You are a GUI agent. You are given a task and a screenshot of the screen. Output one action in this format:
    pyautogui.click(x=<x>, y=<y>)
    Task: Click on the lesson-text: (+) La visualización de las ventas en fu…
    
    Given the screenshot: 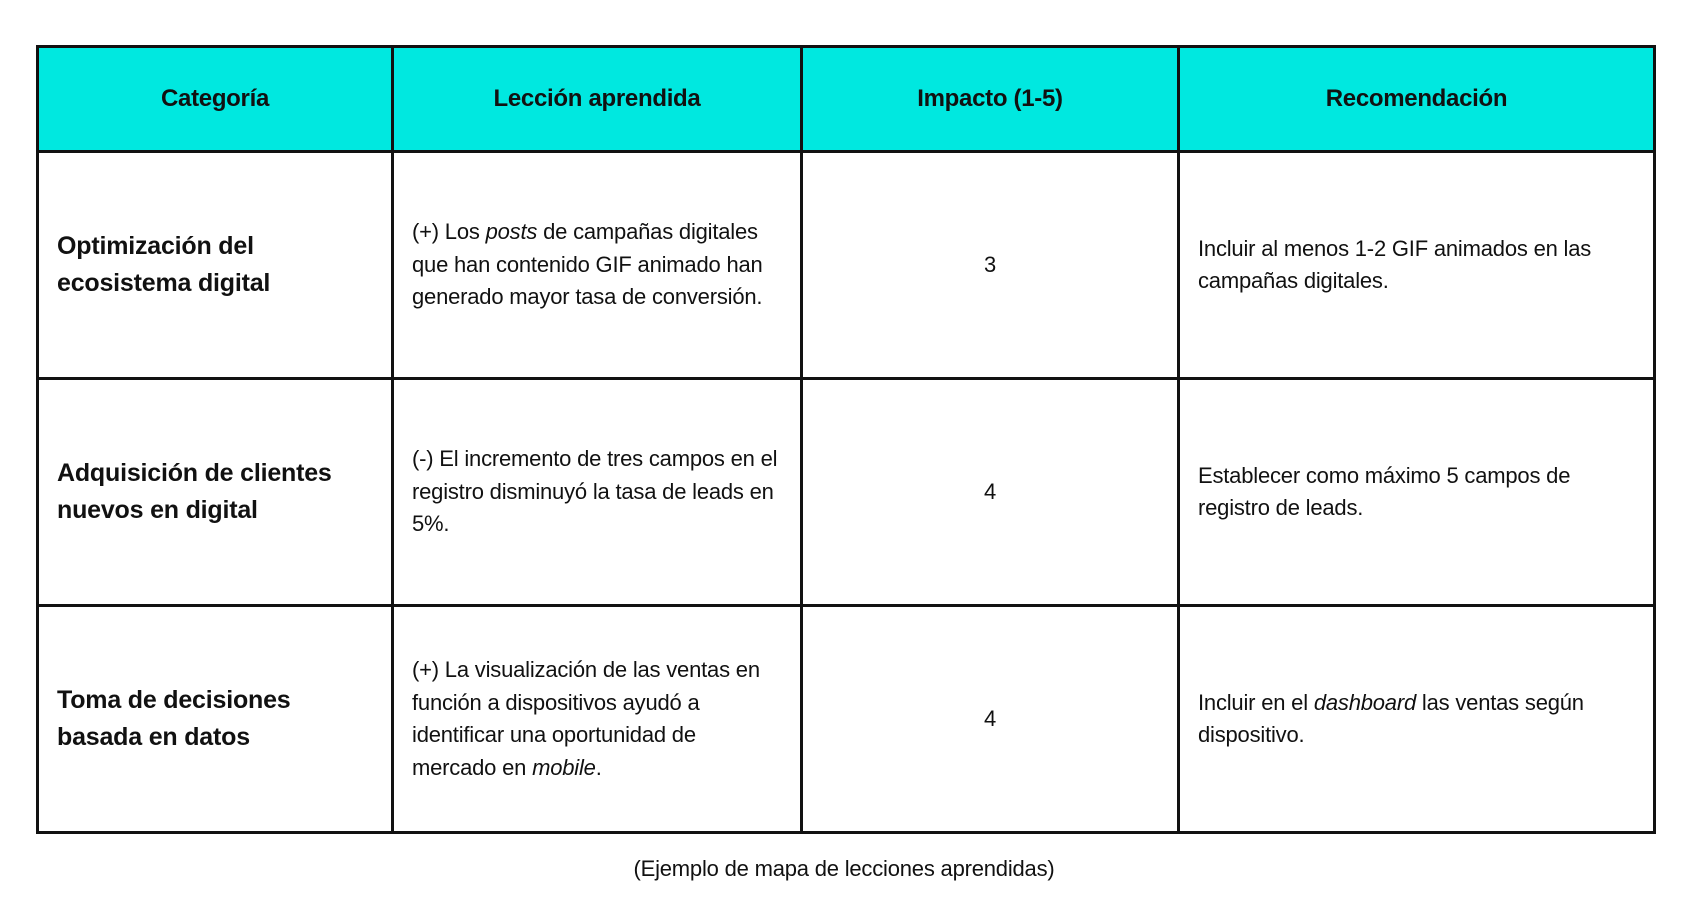 What is the action you would take?
    pyautogui.click(x=586, y=718)
    